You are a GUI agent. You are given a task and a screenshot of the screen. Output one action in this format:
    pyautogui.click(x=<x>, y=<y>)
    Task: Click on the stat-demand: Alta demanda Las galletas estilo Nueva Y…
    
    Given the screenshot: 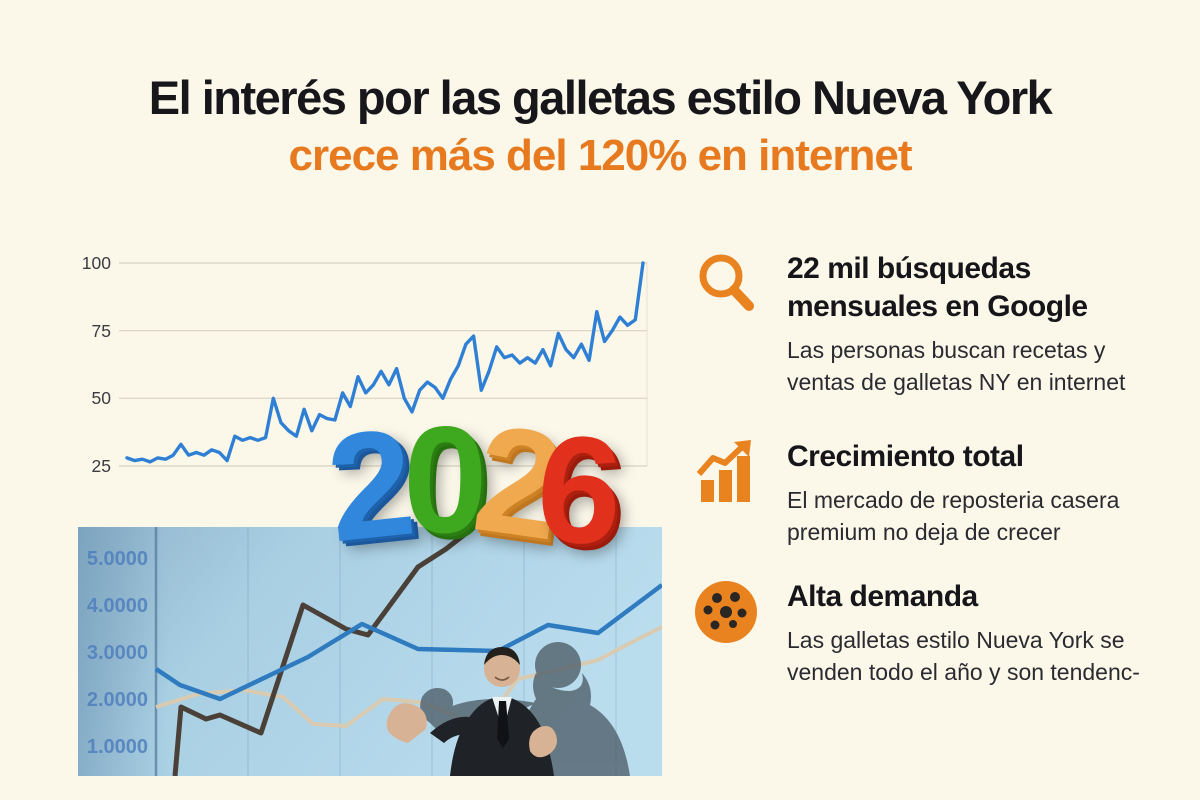 What is the action you would take?
    pyautogui.click(x=931, y=633)
    